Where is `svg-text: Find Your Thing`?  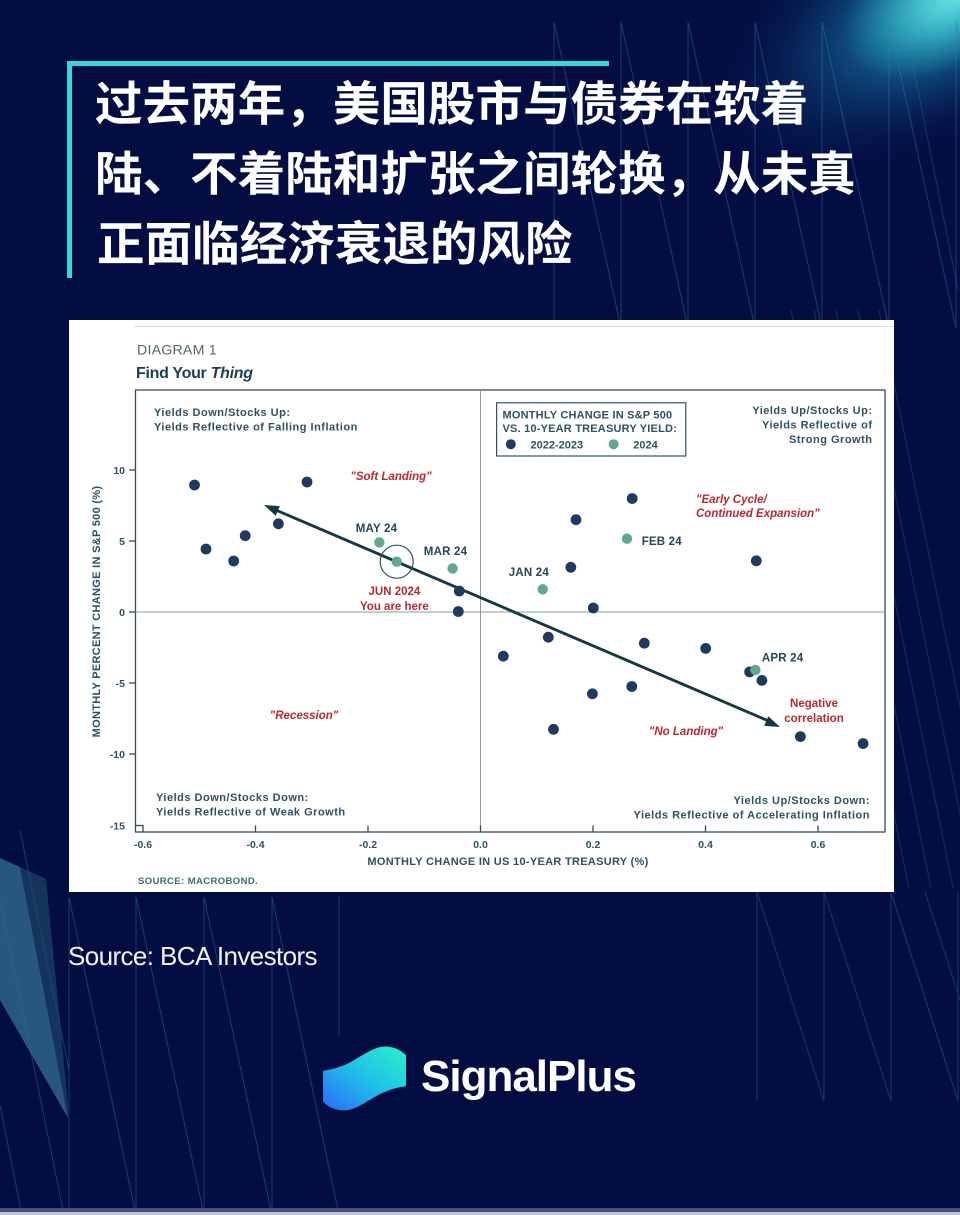
svg-text: Find Your Thing is located at coordinates (194, 373).